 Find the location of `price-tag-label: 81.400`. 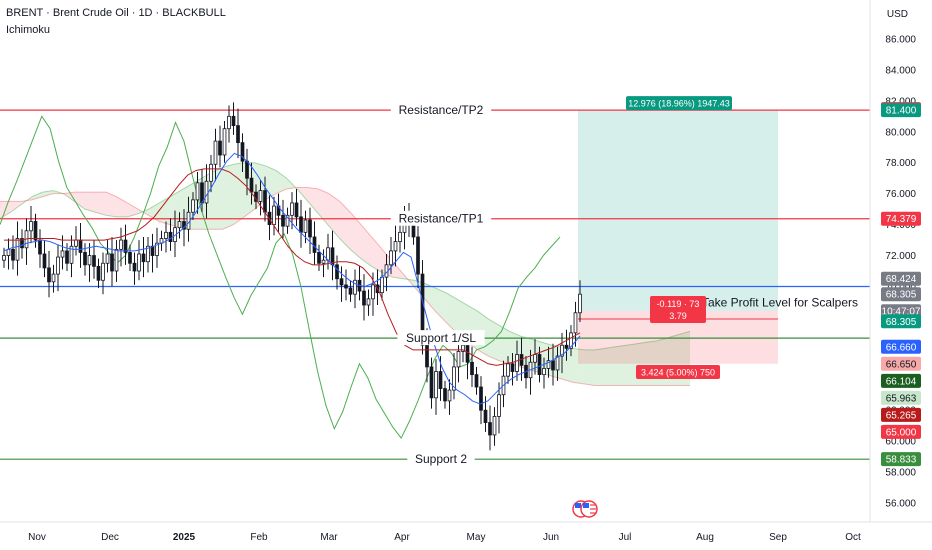

price-tag-label: 81.400 is located at coordinates (901, 111).